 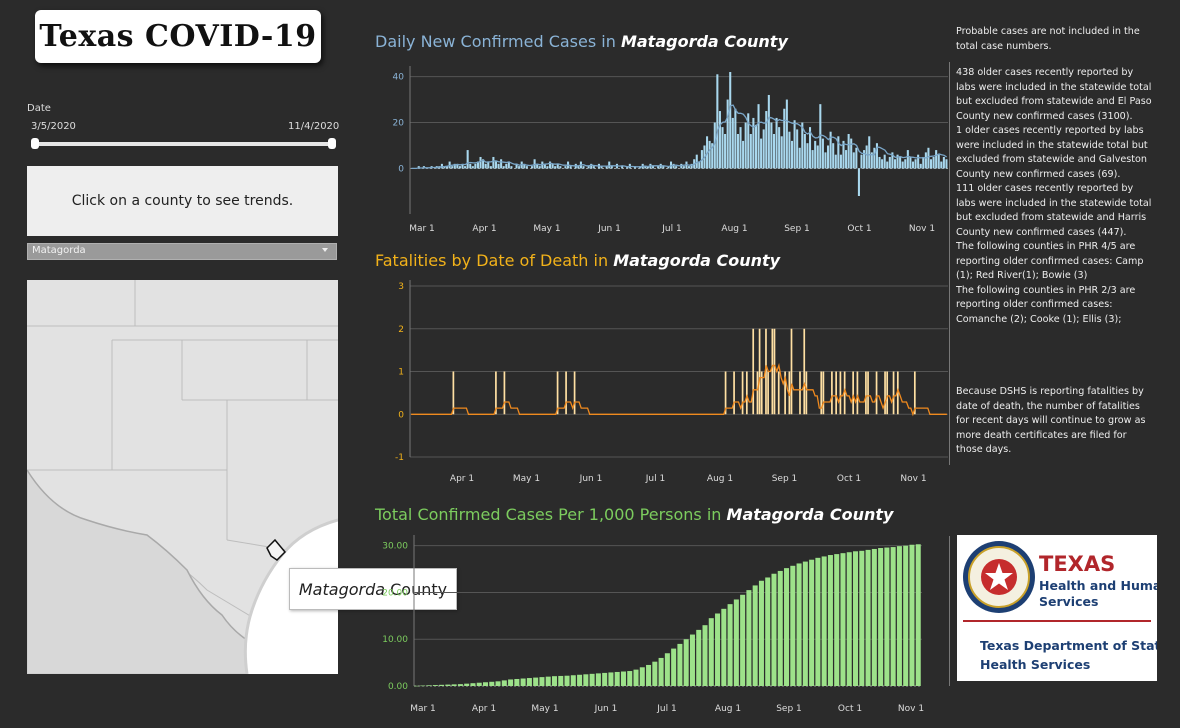 I want to click on map-svg, so click(x=182, y=477).